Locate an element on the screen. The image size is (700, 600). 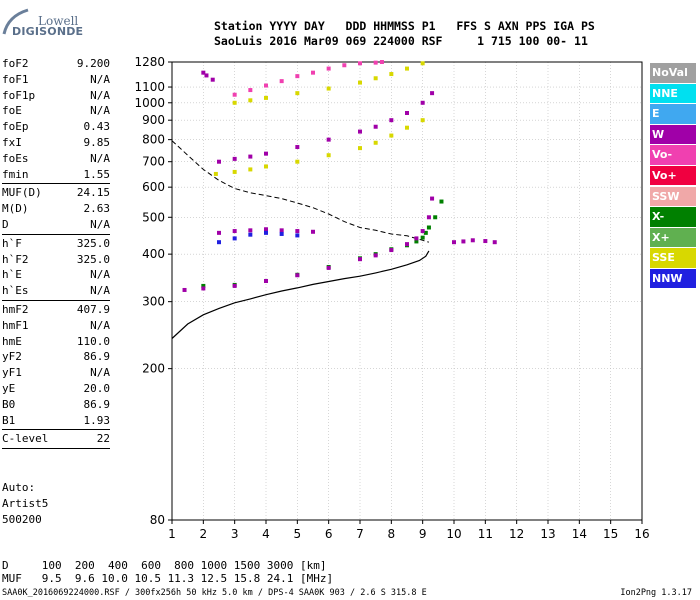
param-row: h`E N/A is located at coordinates (56, 275).